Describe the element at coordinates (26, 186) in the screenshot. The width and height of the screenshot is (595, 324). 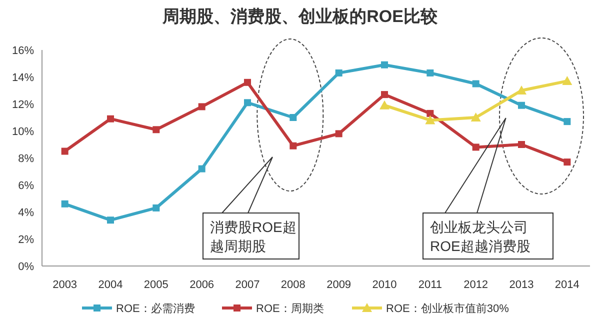
I see `y-tick-label: 6%` at that location.